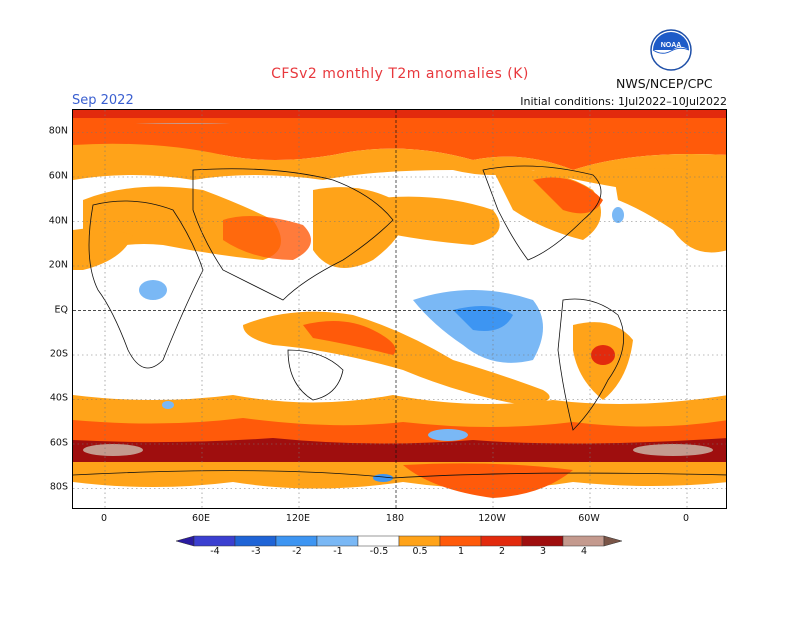 The height and width of the screenshot is (618, 800). I want to click on map-title: CFSv2 monthly T2m anomalies (K), so click(400, 74).